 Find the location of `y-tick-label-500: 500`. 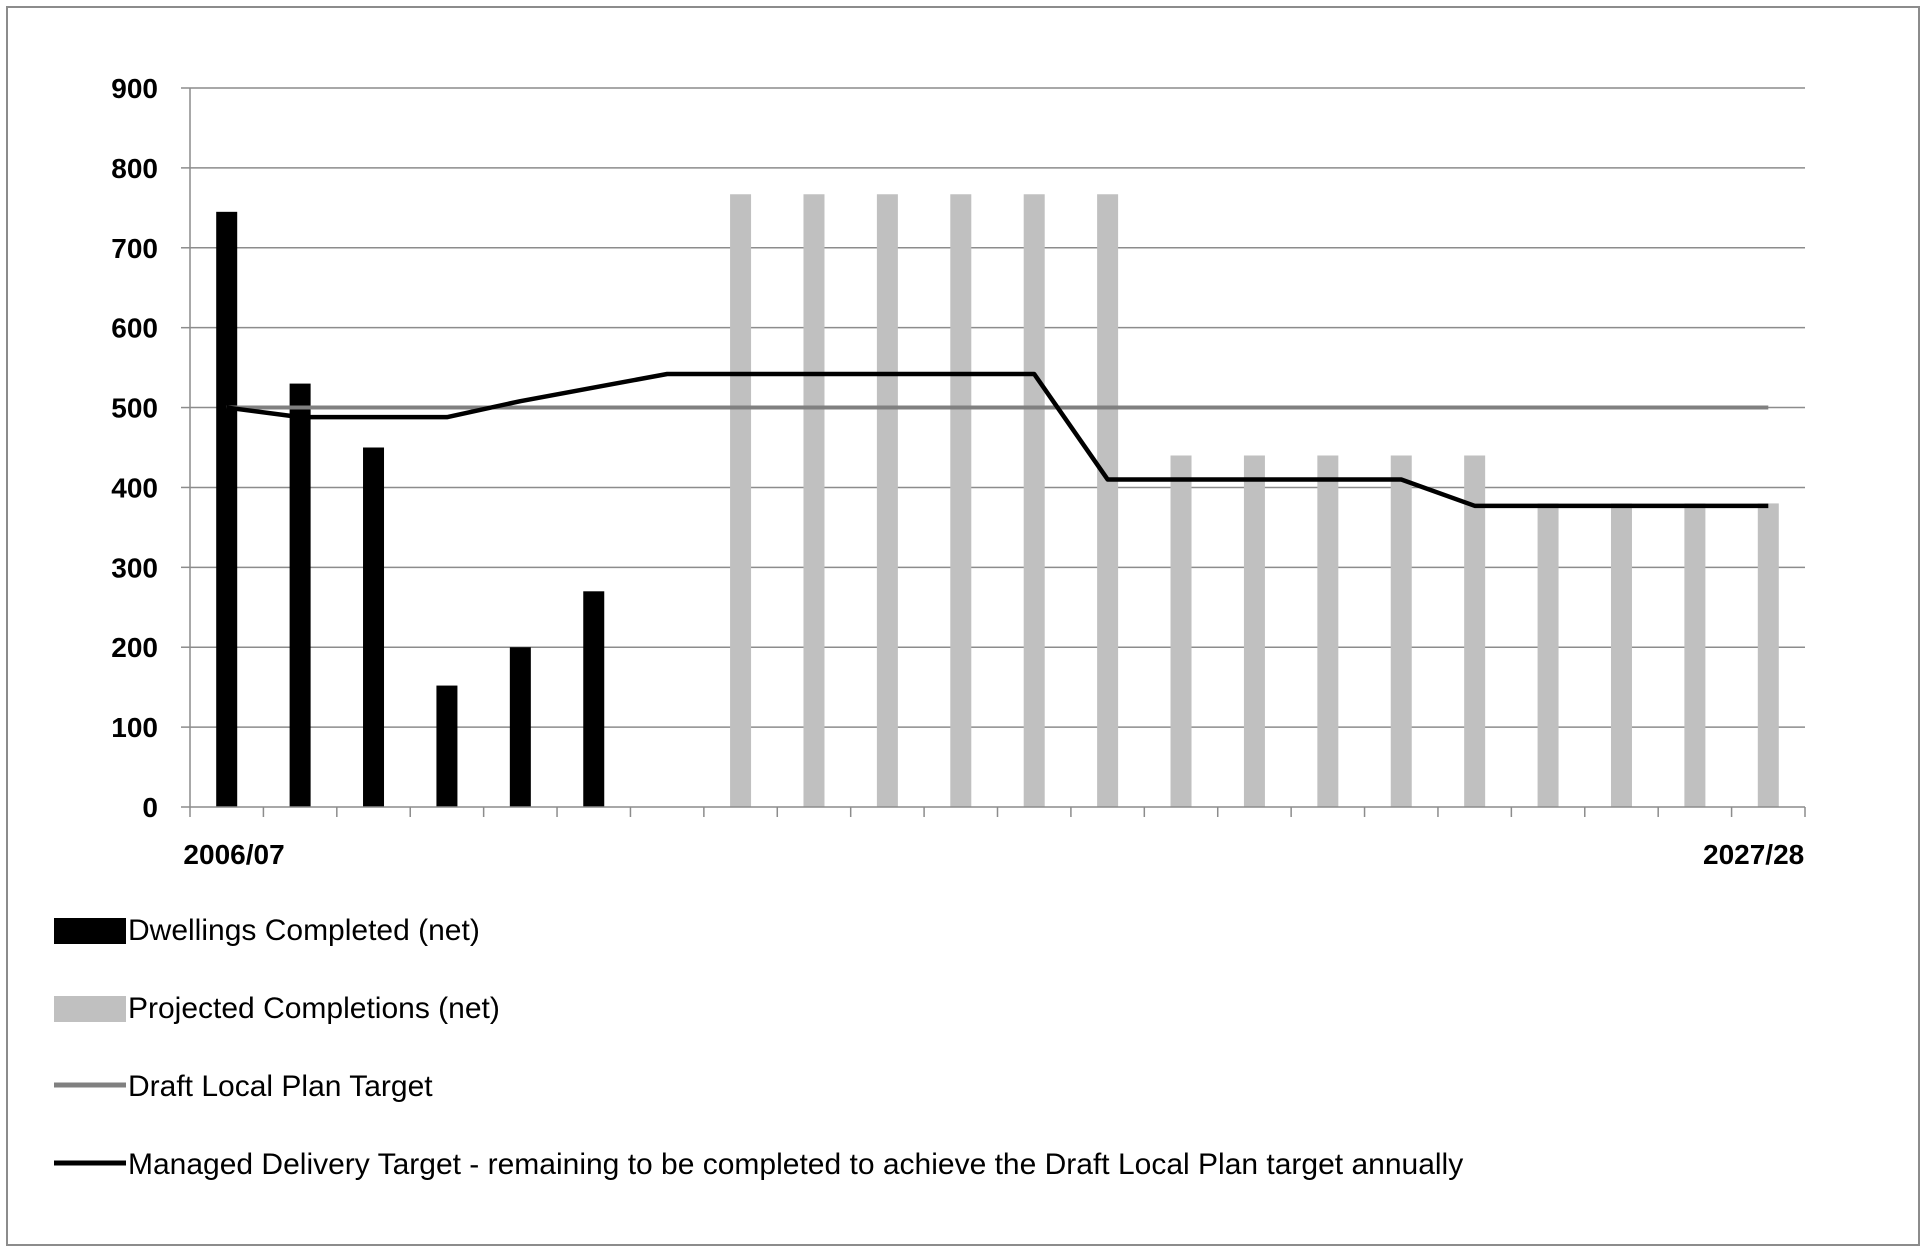

y-tick-label-500: 500 is located at coordinates (134, 408).